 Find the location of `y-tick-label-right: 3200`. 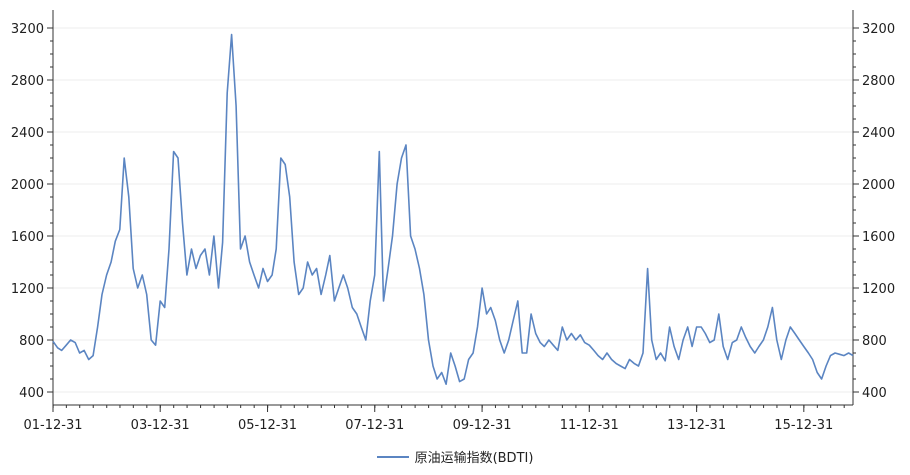

y-tick-label-right: 3200 is located at coordinates (878, 29).